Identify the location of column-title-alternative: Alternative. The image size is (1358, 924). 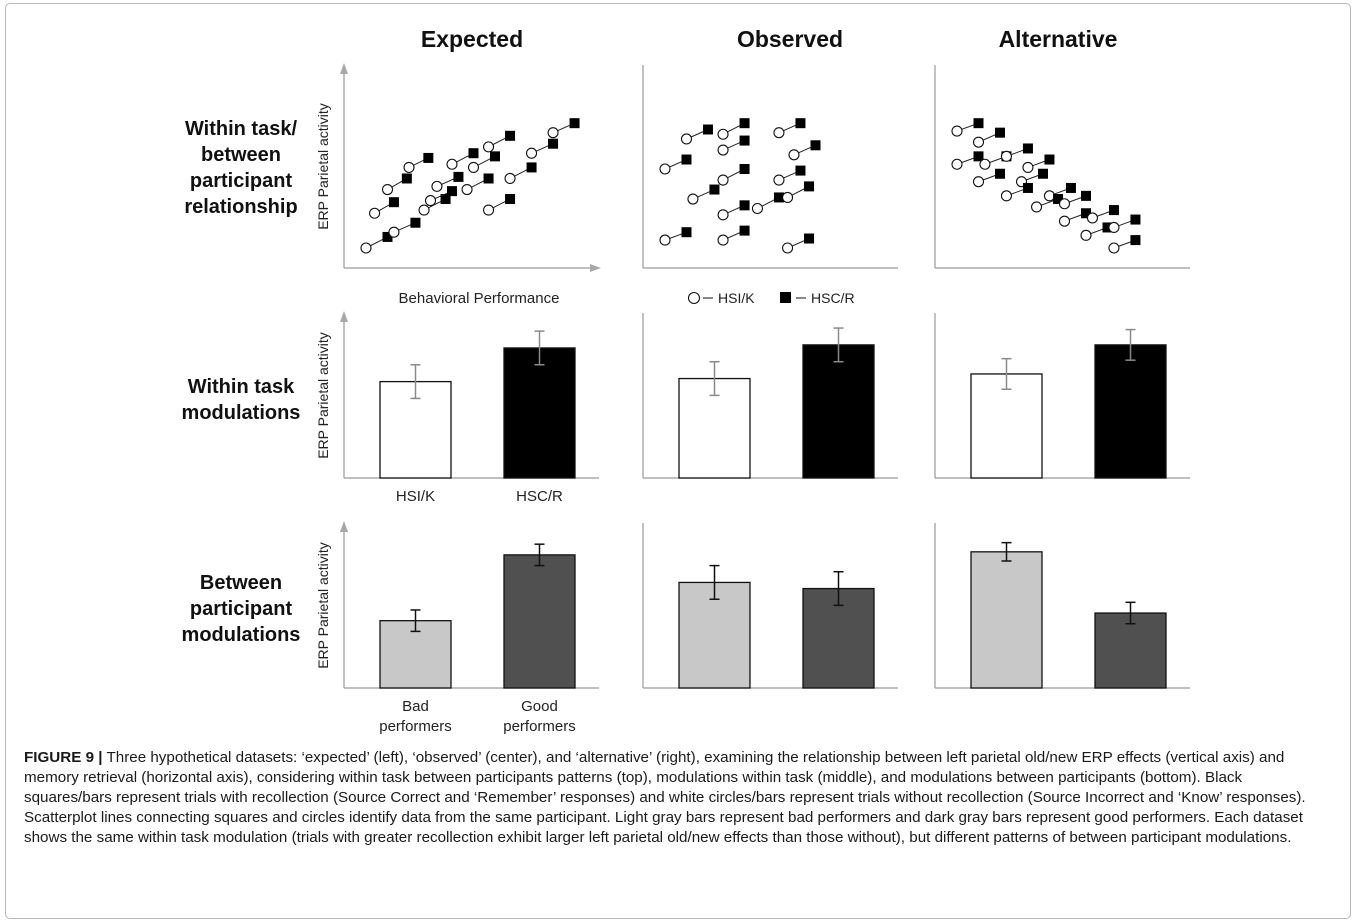
(1058, 39).